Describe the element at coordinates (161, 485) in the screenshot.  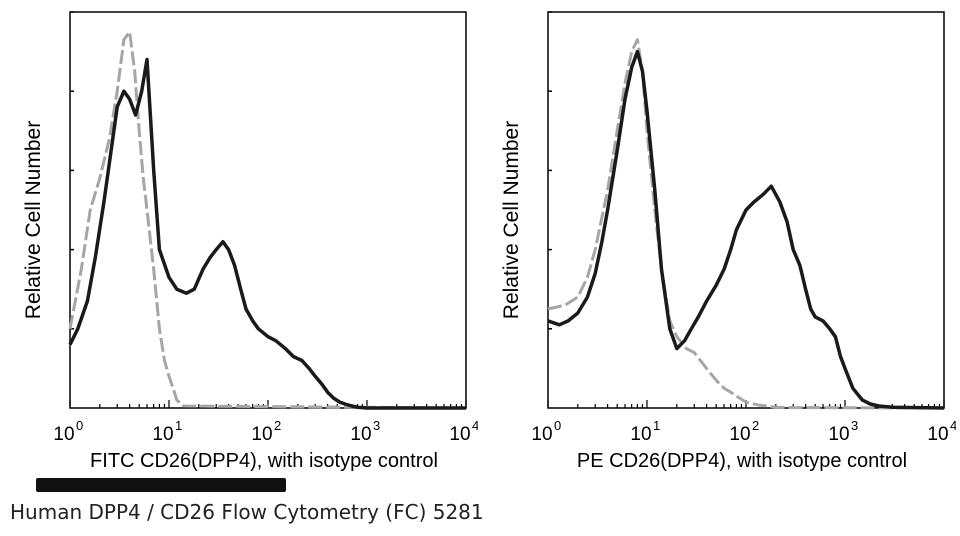
I see `redacted-text-bar` at that location.